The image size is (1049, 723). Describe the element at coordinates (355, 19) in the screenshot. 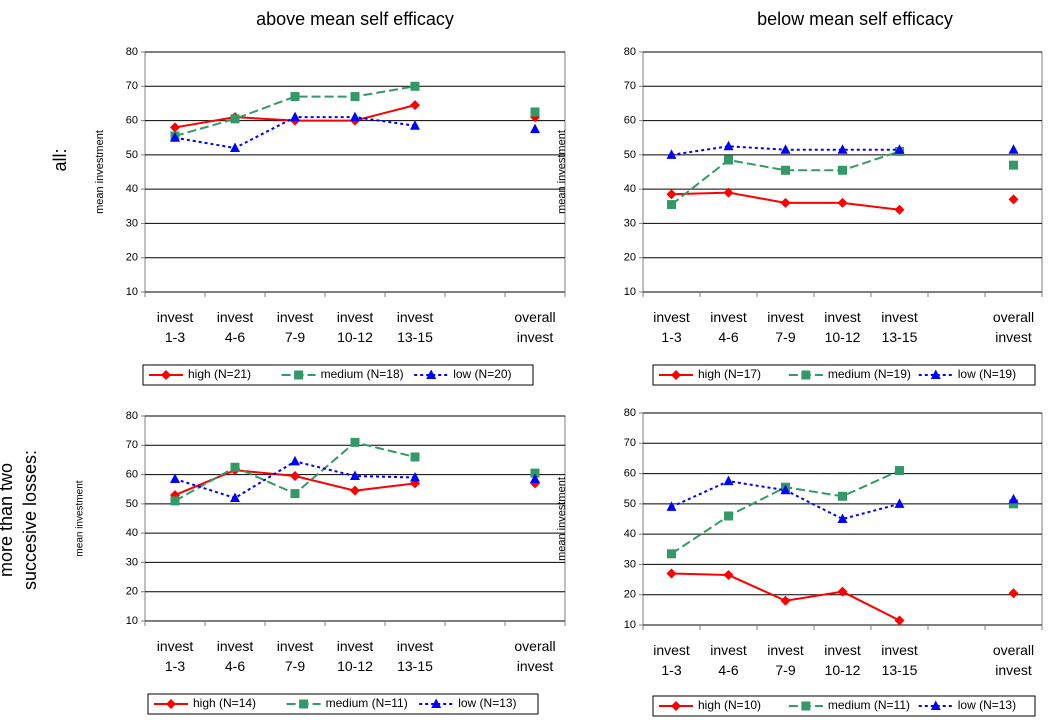

I see `column-title: above mean self efficacy` at that location.